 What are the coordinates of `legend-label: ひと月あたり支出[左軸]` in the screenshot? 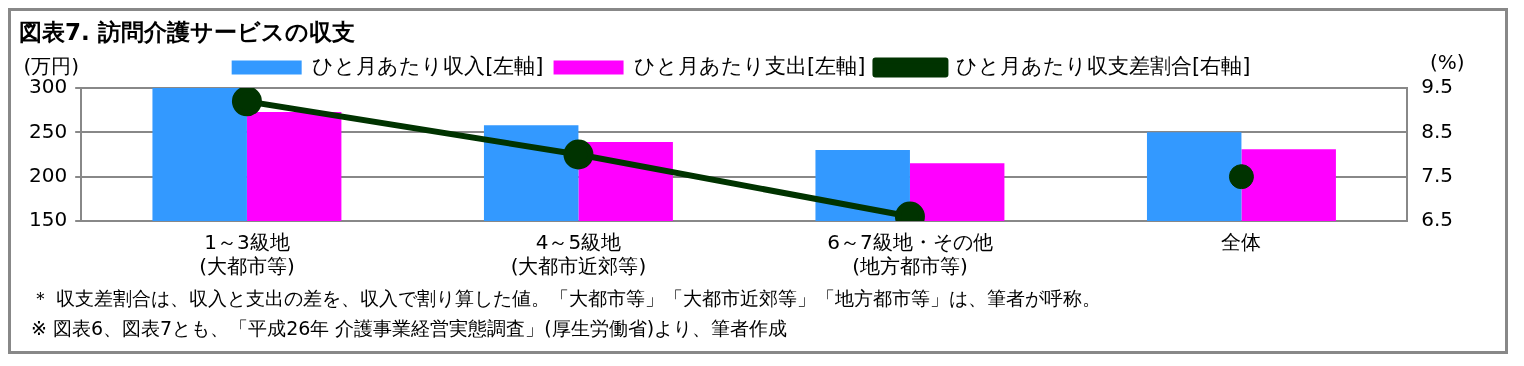 It's located at (750, 65).